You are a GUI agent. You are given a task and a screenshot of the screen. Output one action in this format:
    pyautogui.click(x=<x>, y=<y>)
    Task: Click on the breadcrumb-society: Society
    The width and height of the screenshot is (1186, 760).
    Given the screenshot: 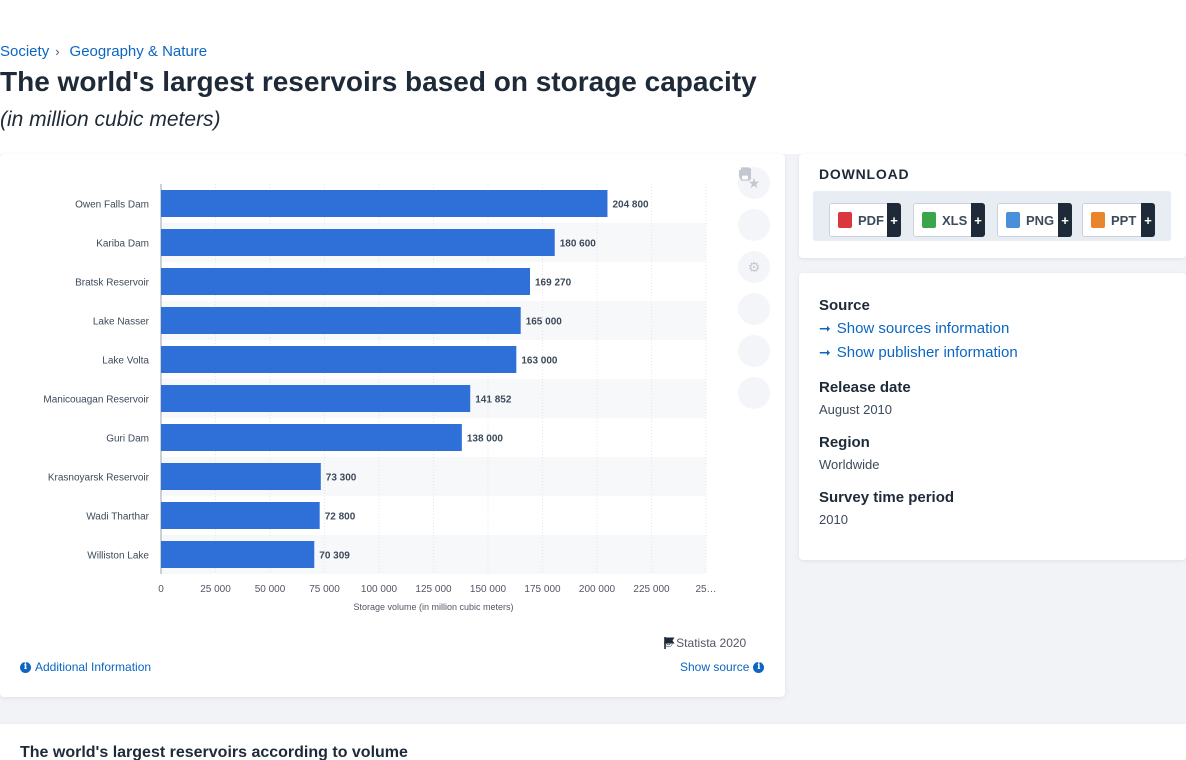 What is the action you would take?
    pyautogui.click(x=25, y=51)
    